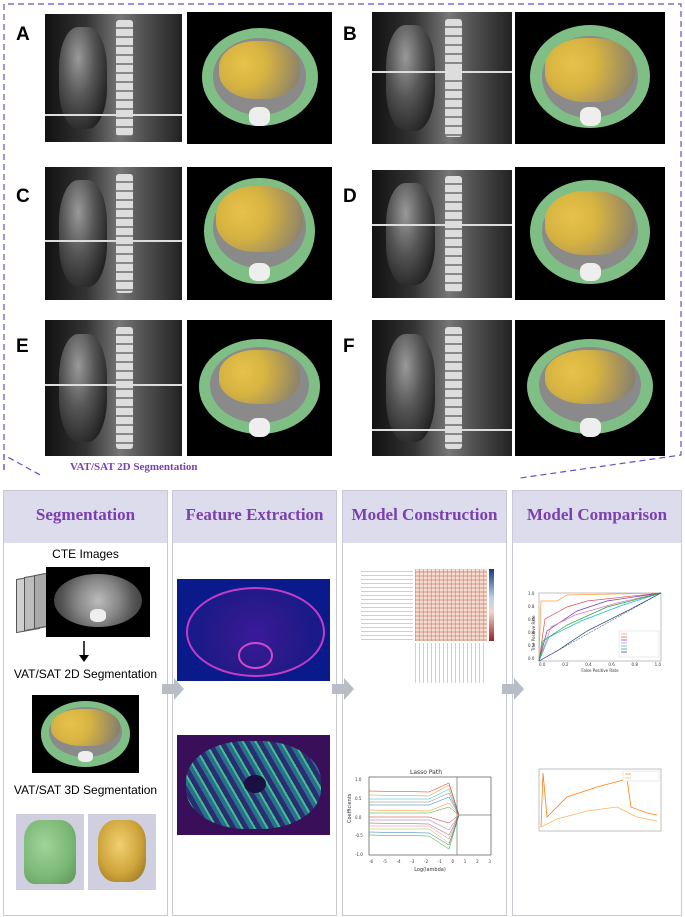 The image size is (685, 917). What do you see at coordinates (254, 703) in the screenshot?
I see `stage-feature-extraction: Feature Extraction` at bounding box center [254, 703].